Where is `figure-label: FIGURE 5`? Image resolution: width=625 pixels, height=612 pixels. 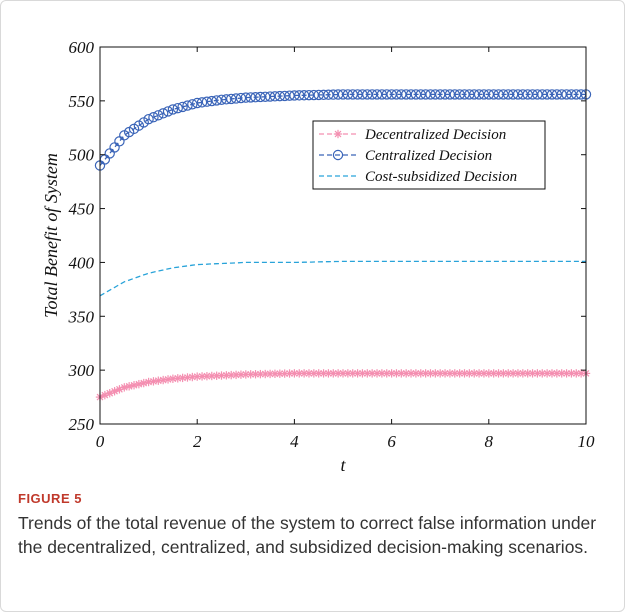
figure-label: FIGURE 5 is located at coordinates (50, 498).